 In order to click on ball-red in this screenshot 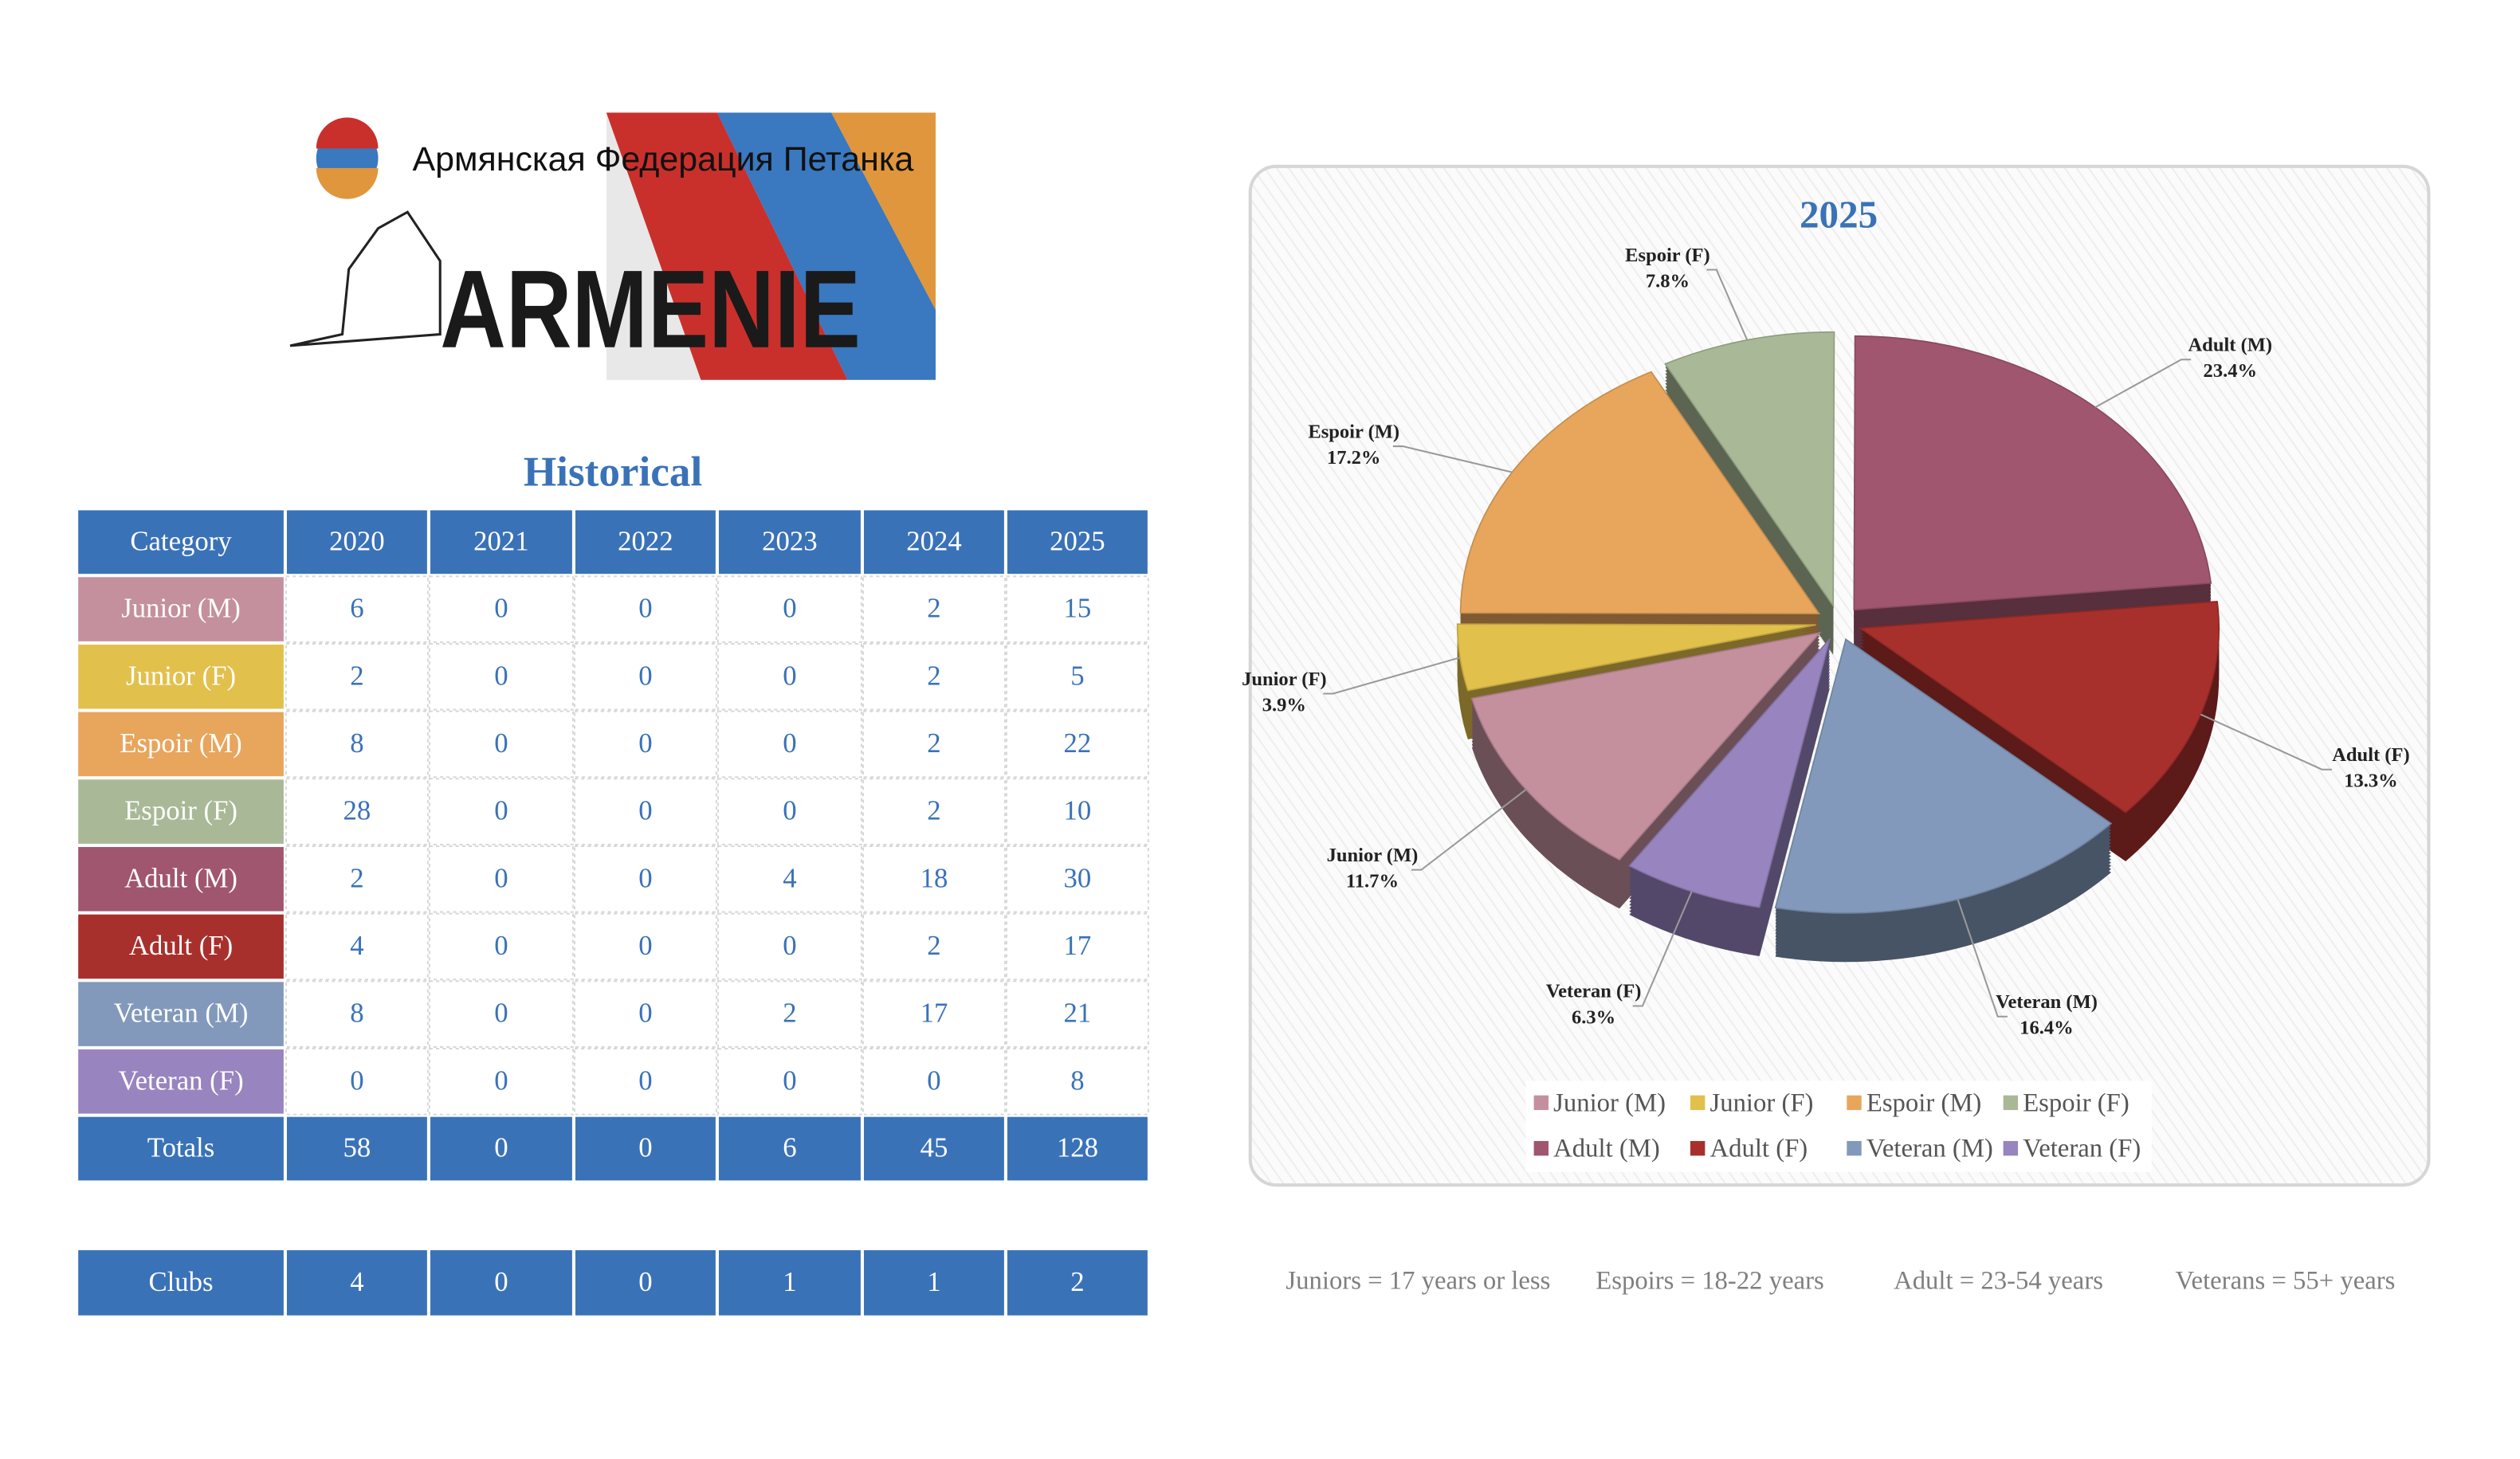, I will do `click(348, 133)`.